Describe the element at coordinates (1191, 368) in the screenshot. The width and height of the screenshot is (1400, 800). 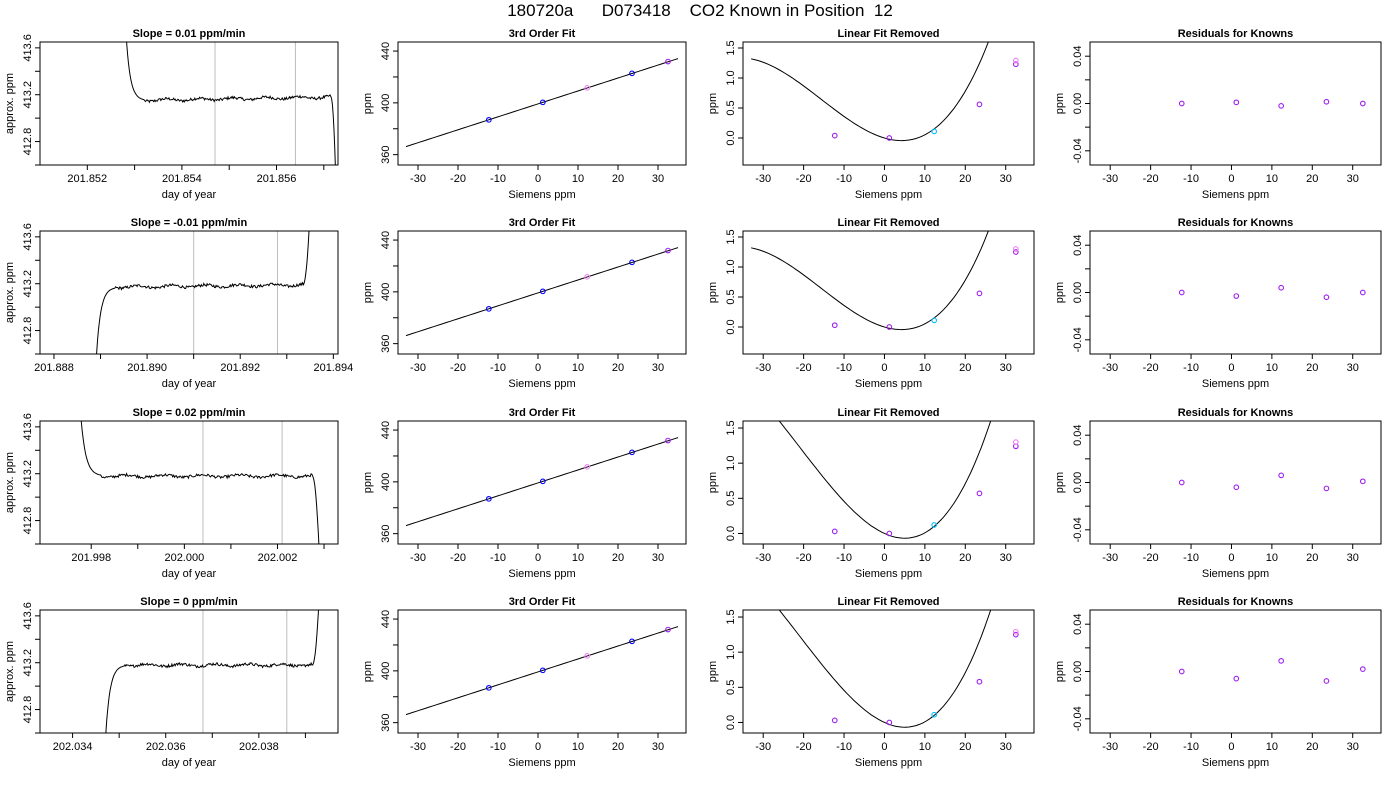
I see `x-tick-label: -10` at that location.